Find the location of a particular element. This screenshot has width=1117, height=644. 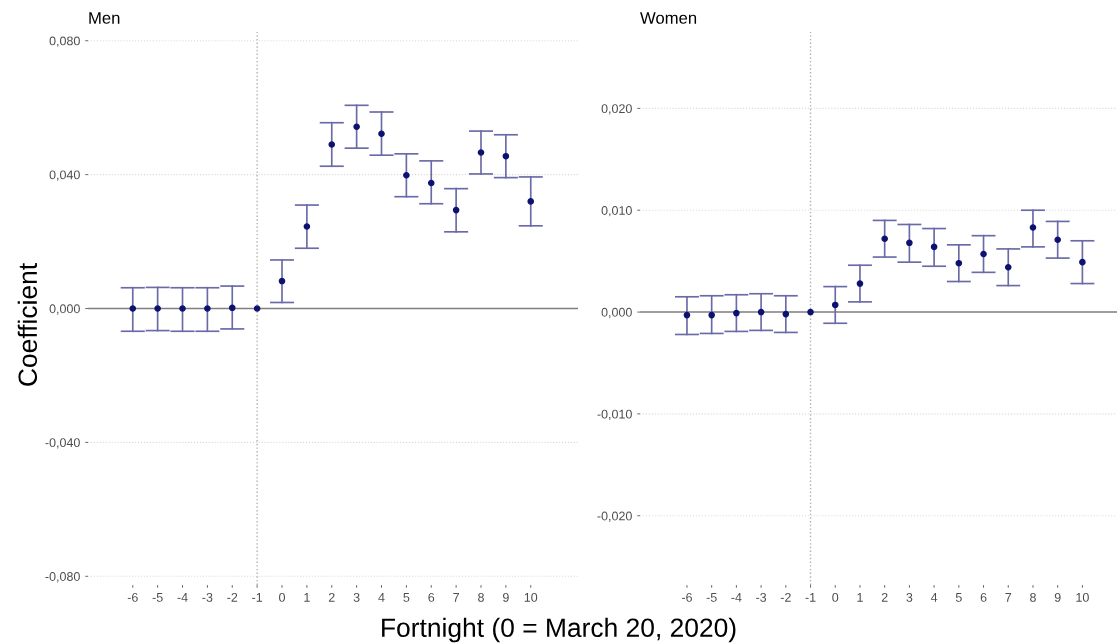

y-tick-label: 0,080 is located at coordinates (64, 41).